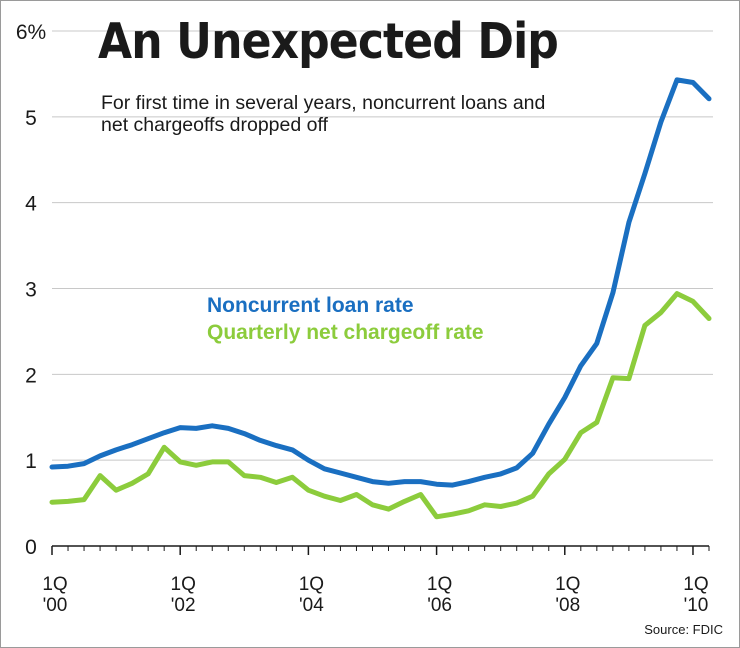 The image size is (740, 648). Describe the element at coordinates (311, 605) in the screenshot. I see `x-tick-year-label: '04` at that location.